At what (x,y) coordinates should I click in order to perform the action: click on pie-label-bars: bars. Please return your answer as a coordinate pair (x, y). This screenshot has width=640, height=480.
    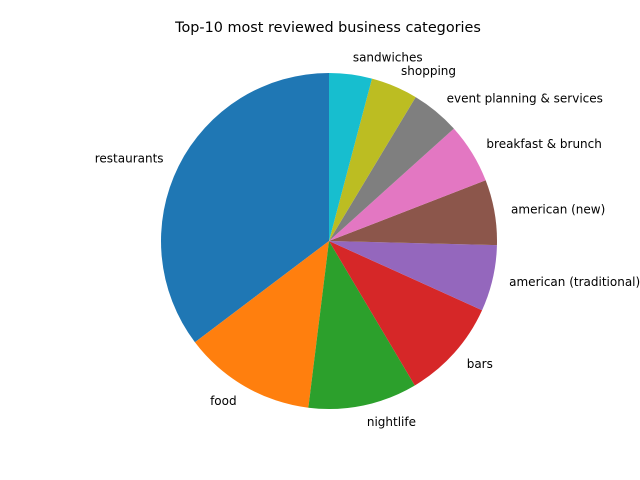
    Looking at the image, I should click on (480, 364).